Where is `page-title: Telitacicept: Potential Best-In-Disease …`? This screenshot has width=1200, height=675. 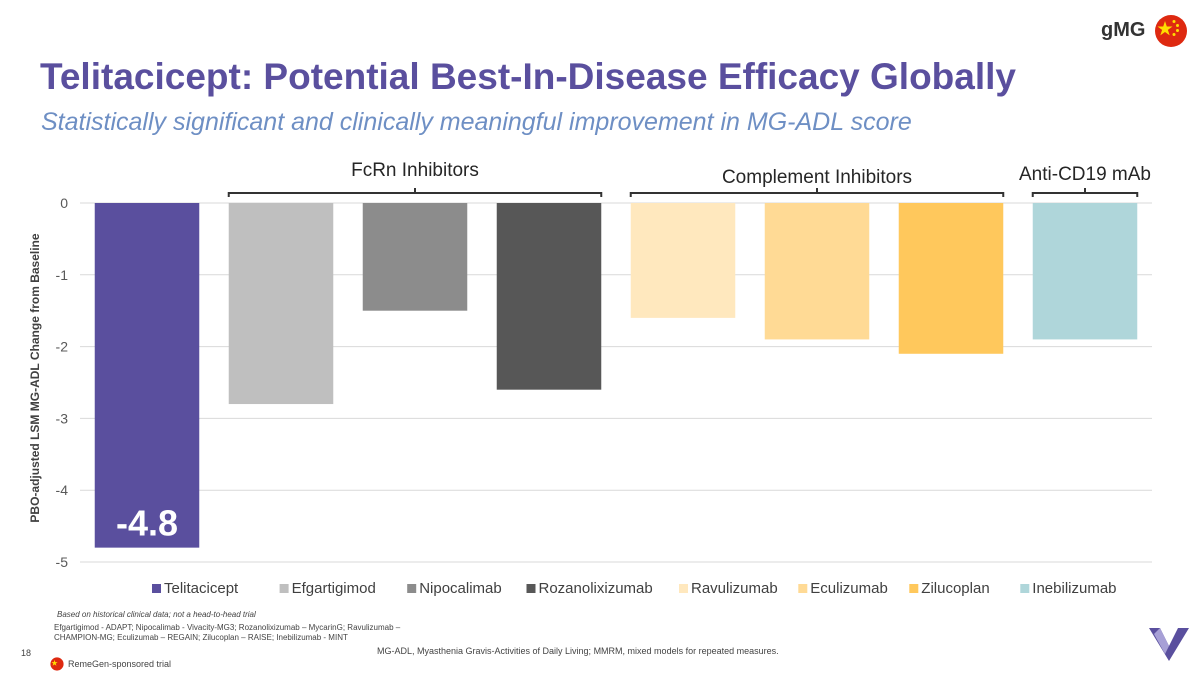 page-title: Telitacicept: Potential Best-In-Disease … is located at coordinates (528, 76).